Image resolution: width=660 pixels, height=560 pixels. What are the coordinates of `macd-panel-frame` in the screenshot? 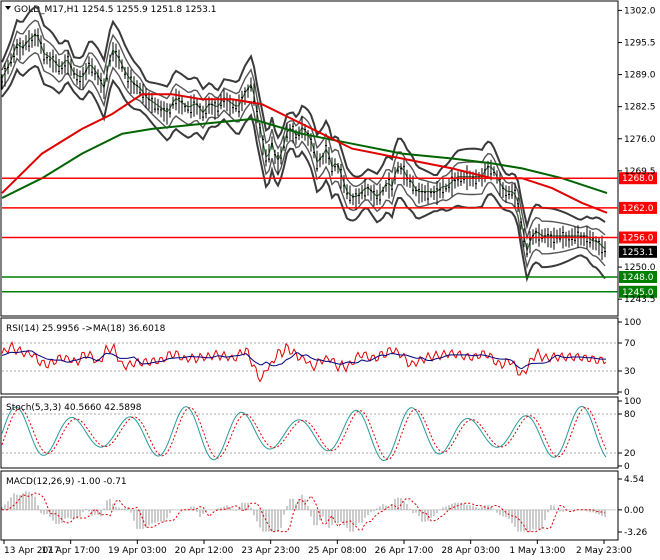 It's located at (309, 505).